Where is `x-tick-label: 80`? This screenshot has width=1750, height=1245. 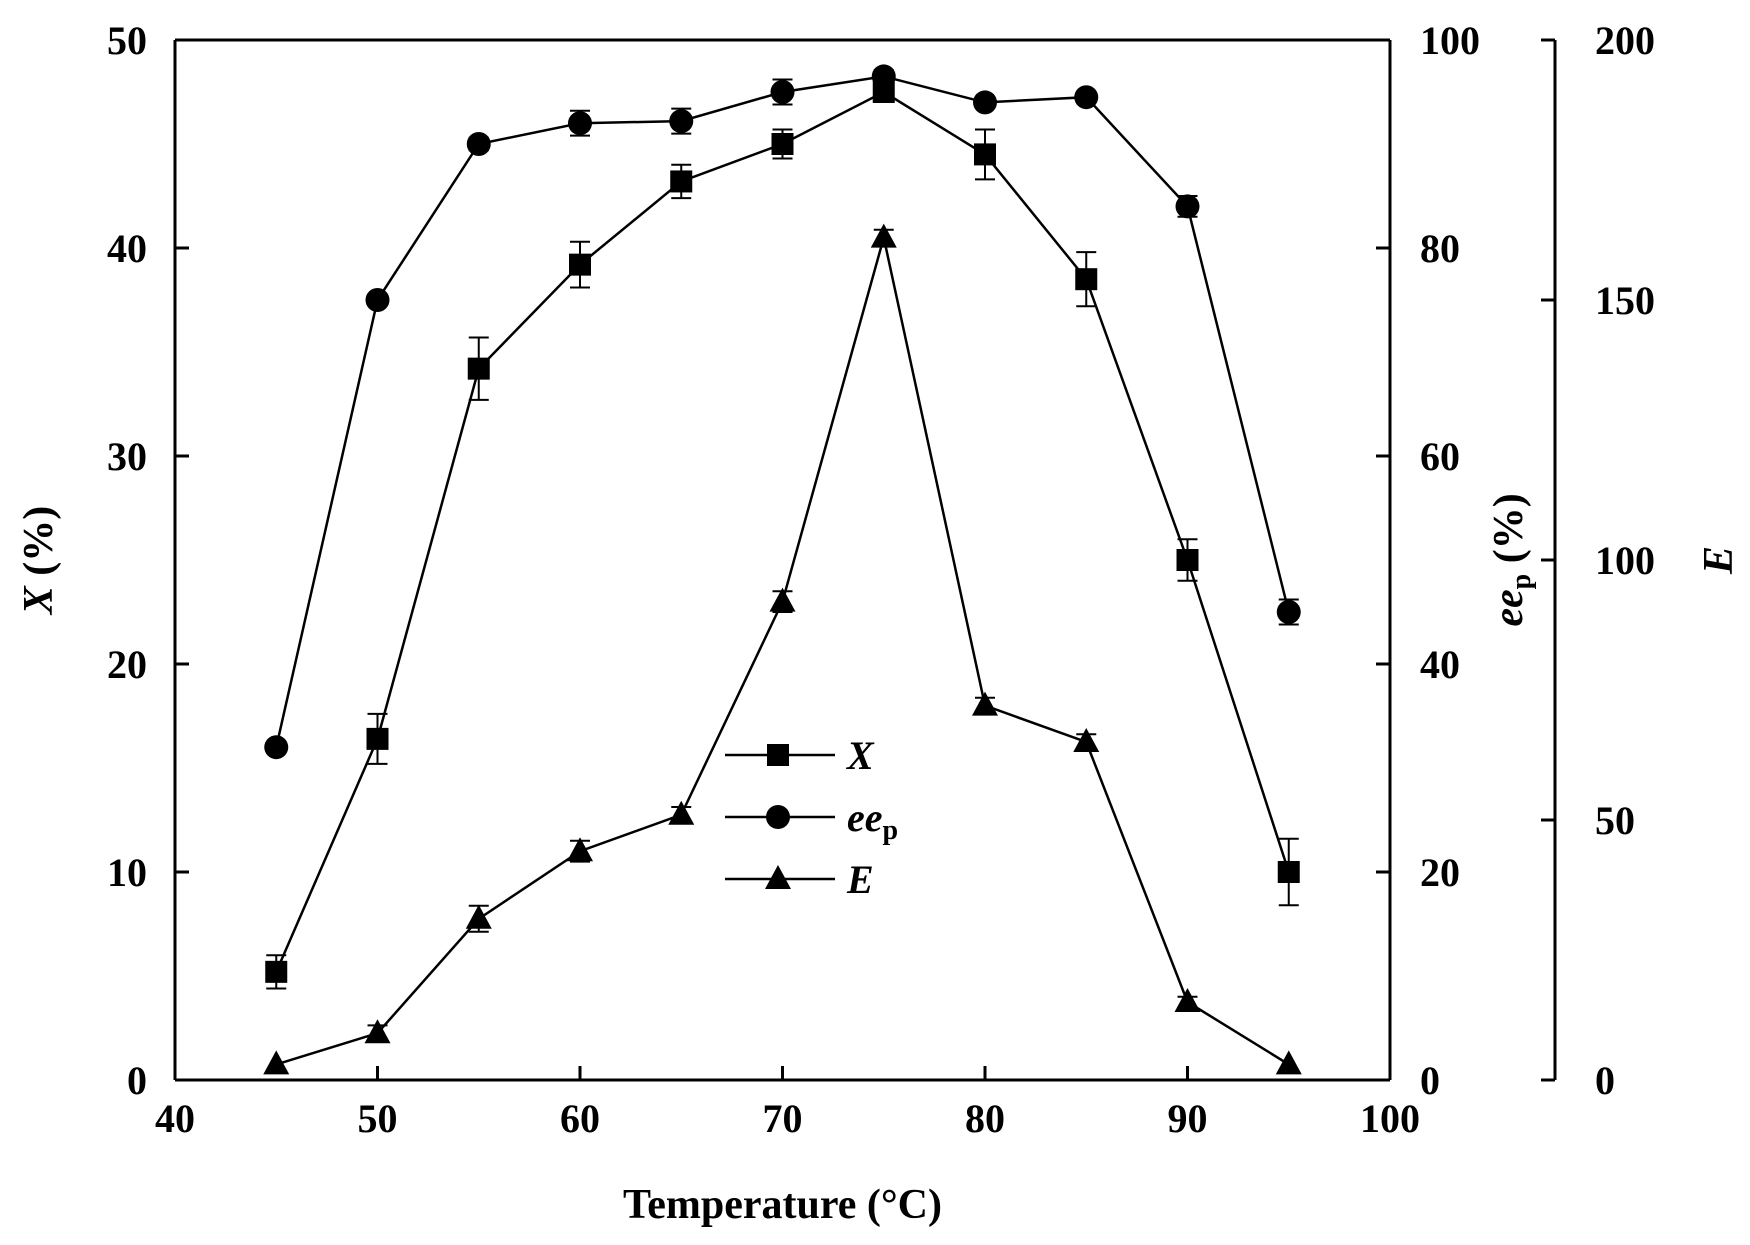 x-tick-label: 80 is located at coordinates (985, 1118).